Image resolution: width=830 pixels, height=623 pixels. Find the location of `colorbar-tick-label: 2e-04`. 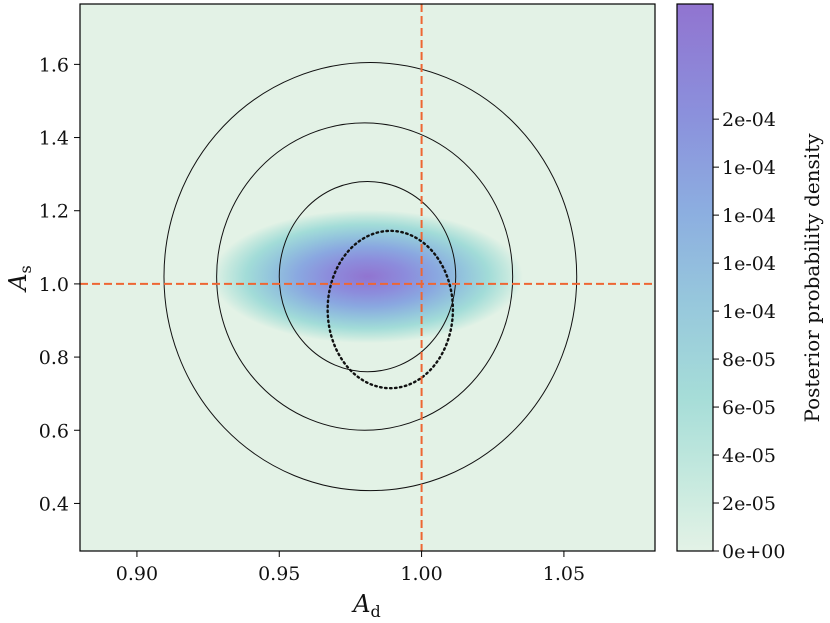

colorbar-tick-label: 2e-04 is located at coordinates (749, 120).